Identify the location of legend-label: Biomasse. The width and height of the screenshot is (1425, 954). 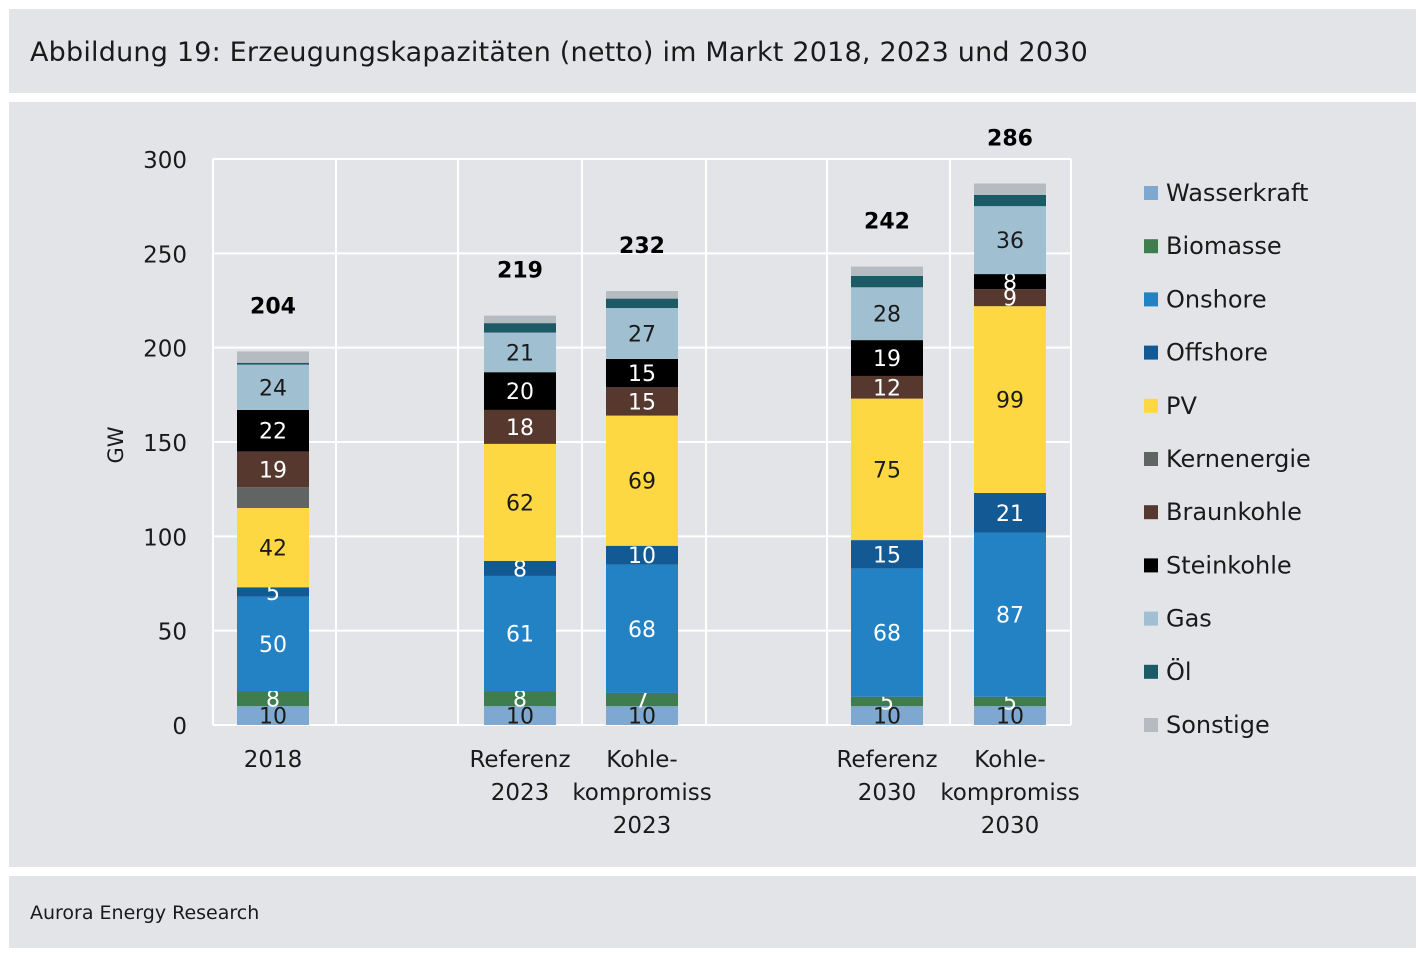
(1224, 246).